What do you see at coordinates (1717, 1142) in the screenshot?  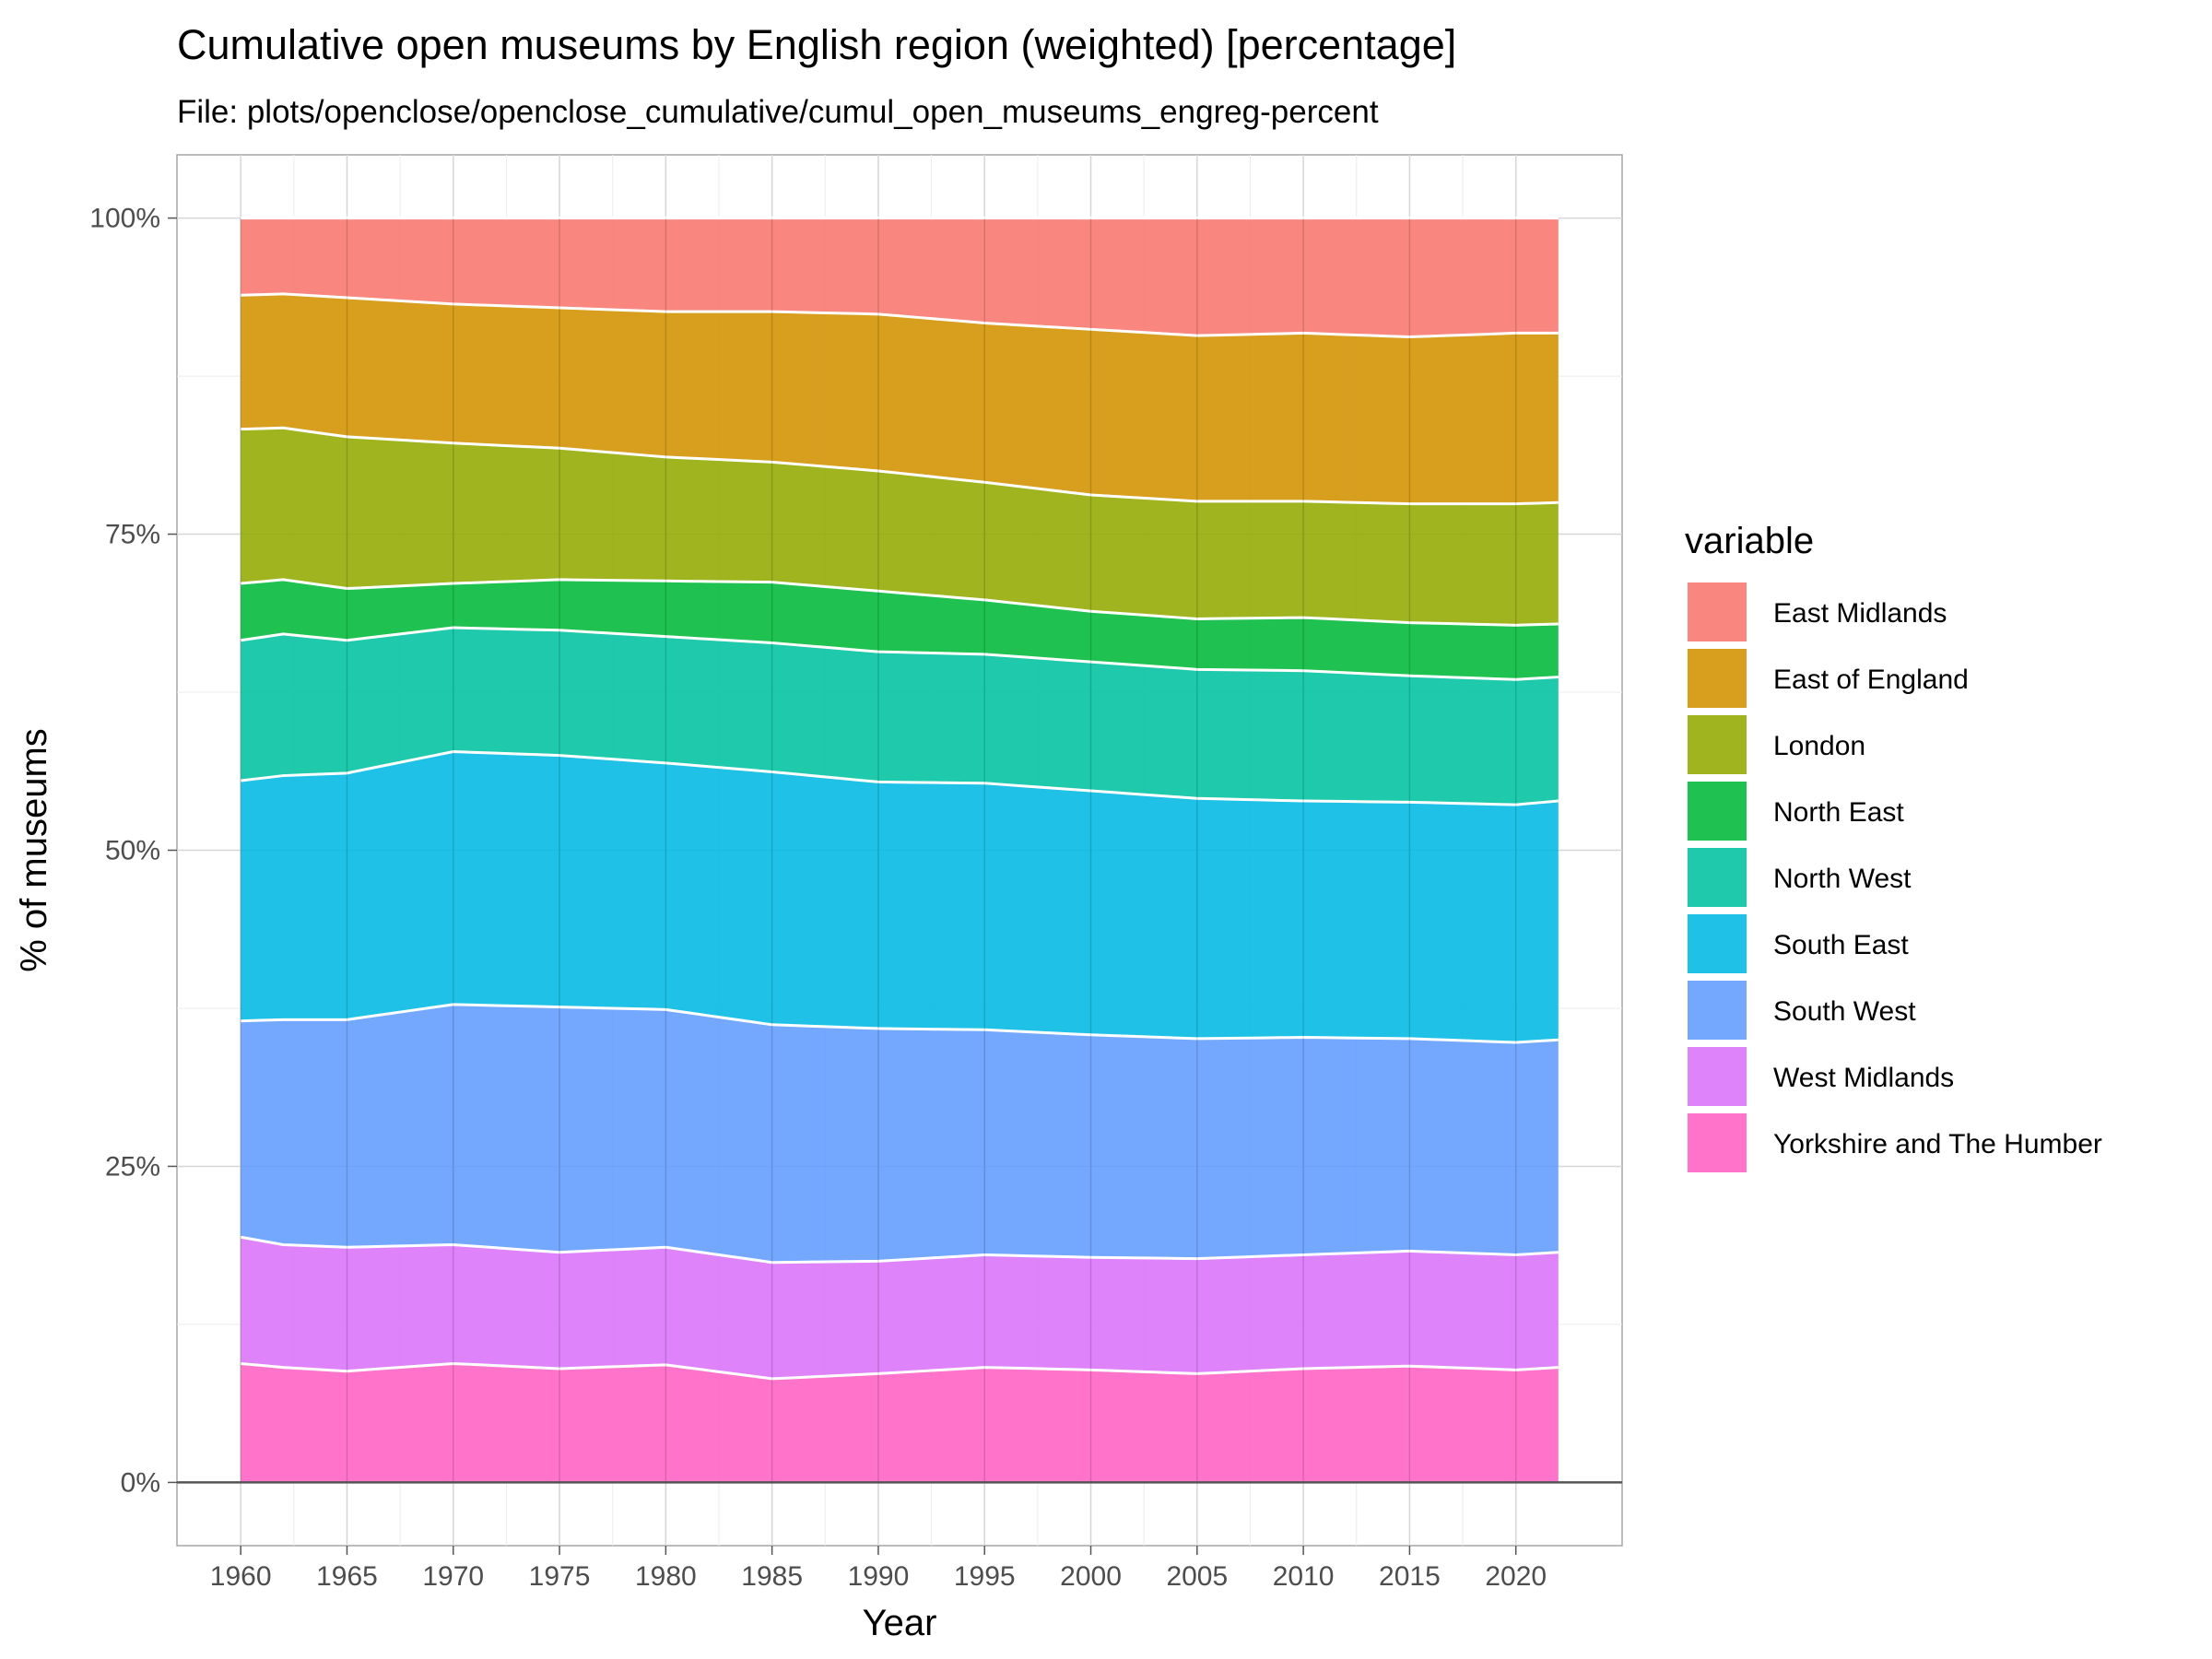 I see `legend-key-yorkshire-and-the-humber` at bounding box center [1717, 1142].